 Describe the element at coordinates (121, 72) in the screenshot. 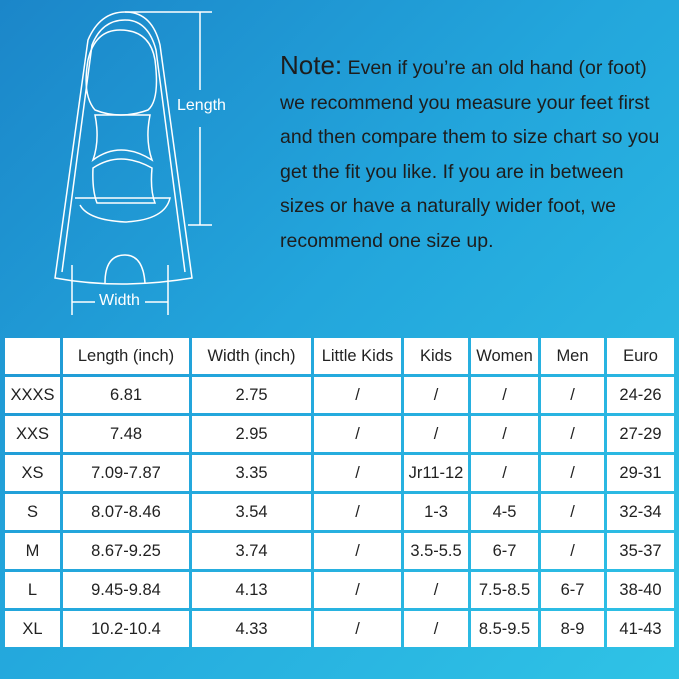

I see `foot-pocket` at that location.